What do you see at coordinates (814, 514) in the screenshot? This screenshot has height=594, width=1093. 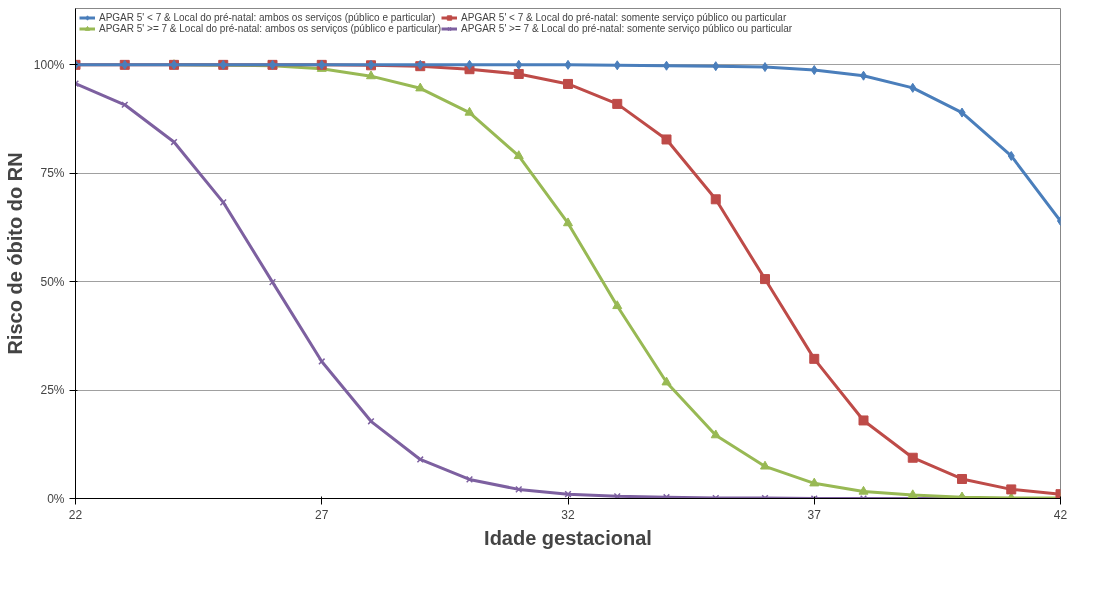 I see `x-tick-label: 37` at bounding box center [814, 514].